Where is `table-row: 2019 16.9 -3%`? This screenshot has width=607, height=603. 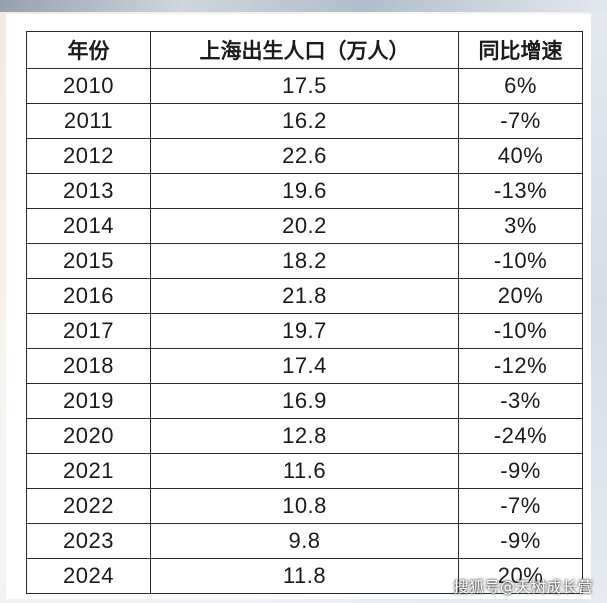
table-row: 2019 16.9 -3% is located at coordinates (304, 401).